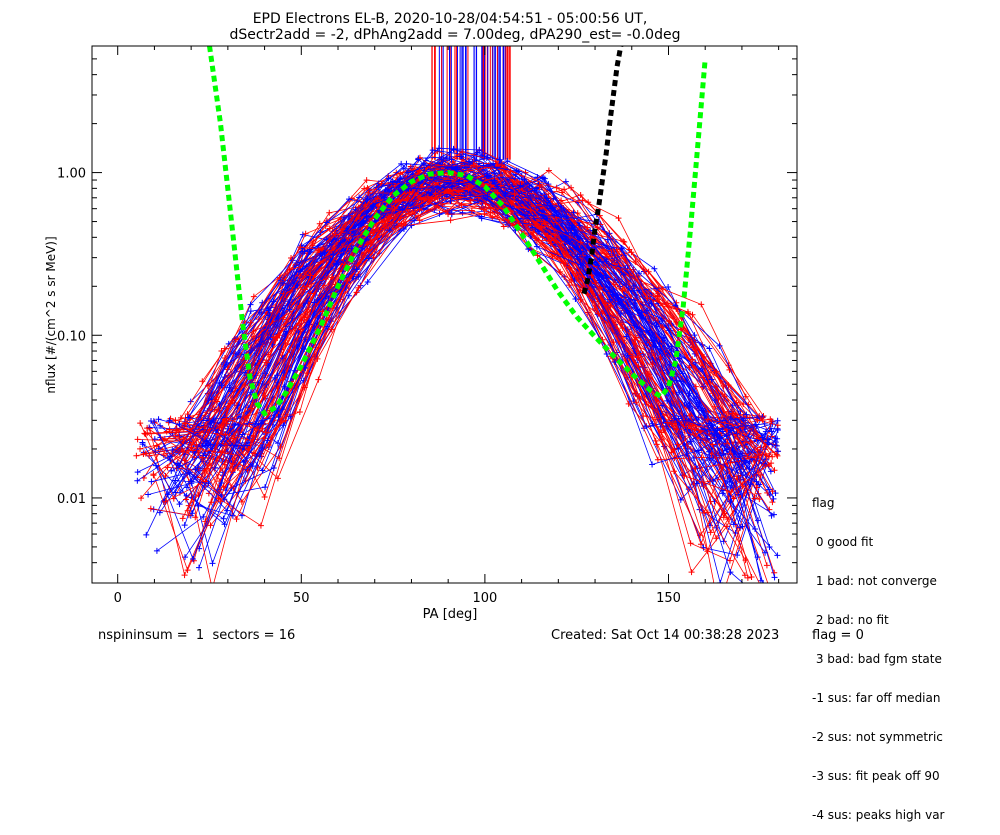 The height and width of the screenshot is (835, 1000). I want to click on legend-item: -3 sus: fit peak off 90, so click(876, 776).